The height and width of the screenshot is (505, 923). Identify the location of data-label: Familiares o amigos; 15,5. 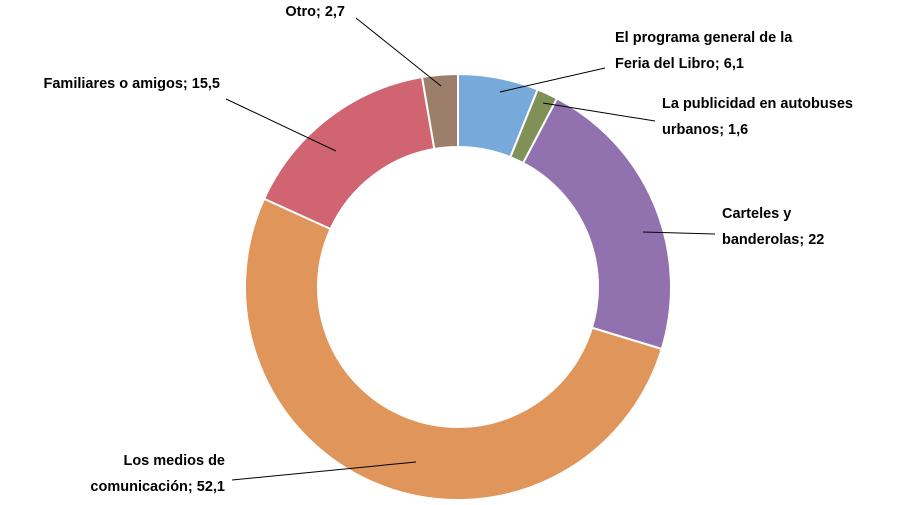
(132, 84).